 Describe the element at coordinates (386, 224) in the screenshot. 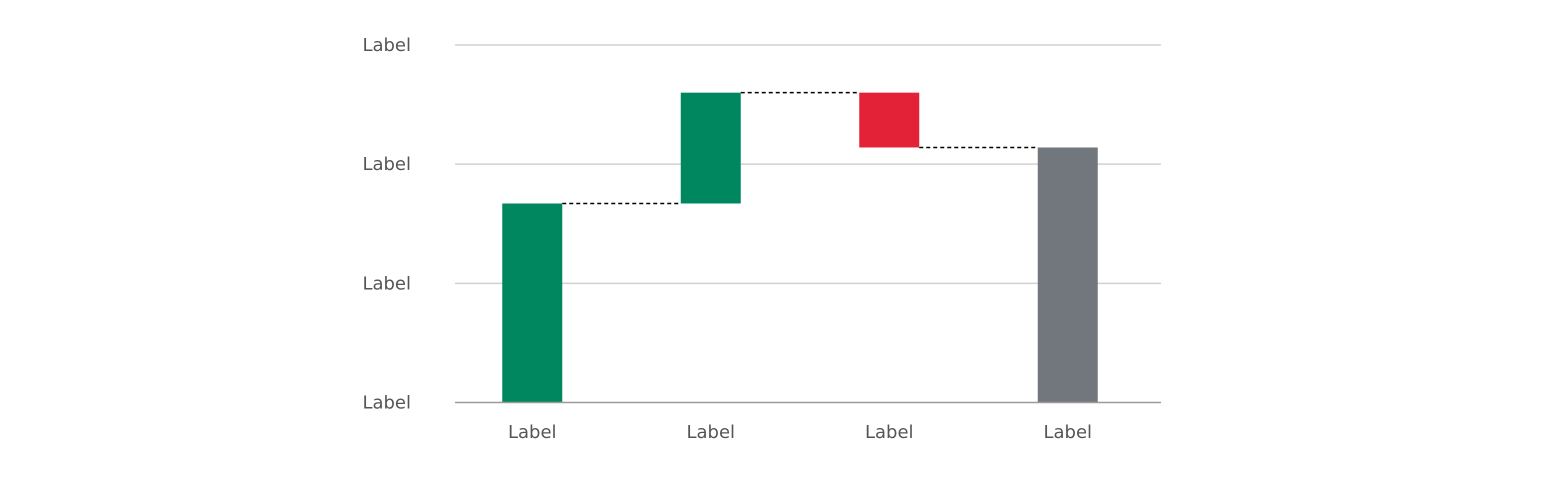

I see `y-axis-tick-labels: Label Label Label Label` at that location.